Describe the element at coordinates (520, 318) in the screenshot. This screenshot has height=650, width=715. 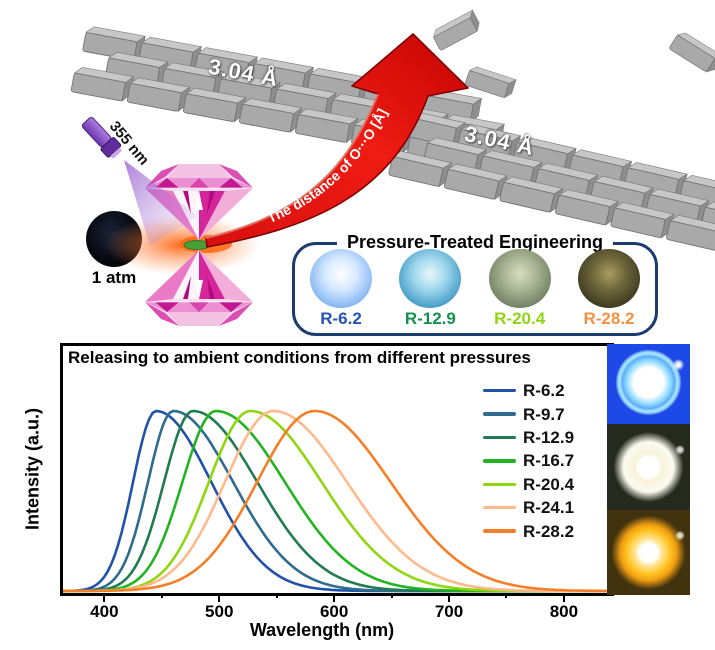
I see `sample-label: R-20.4` at that location.